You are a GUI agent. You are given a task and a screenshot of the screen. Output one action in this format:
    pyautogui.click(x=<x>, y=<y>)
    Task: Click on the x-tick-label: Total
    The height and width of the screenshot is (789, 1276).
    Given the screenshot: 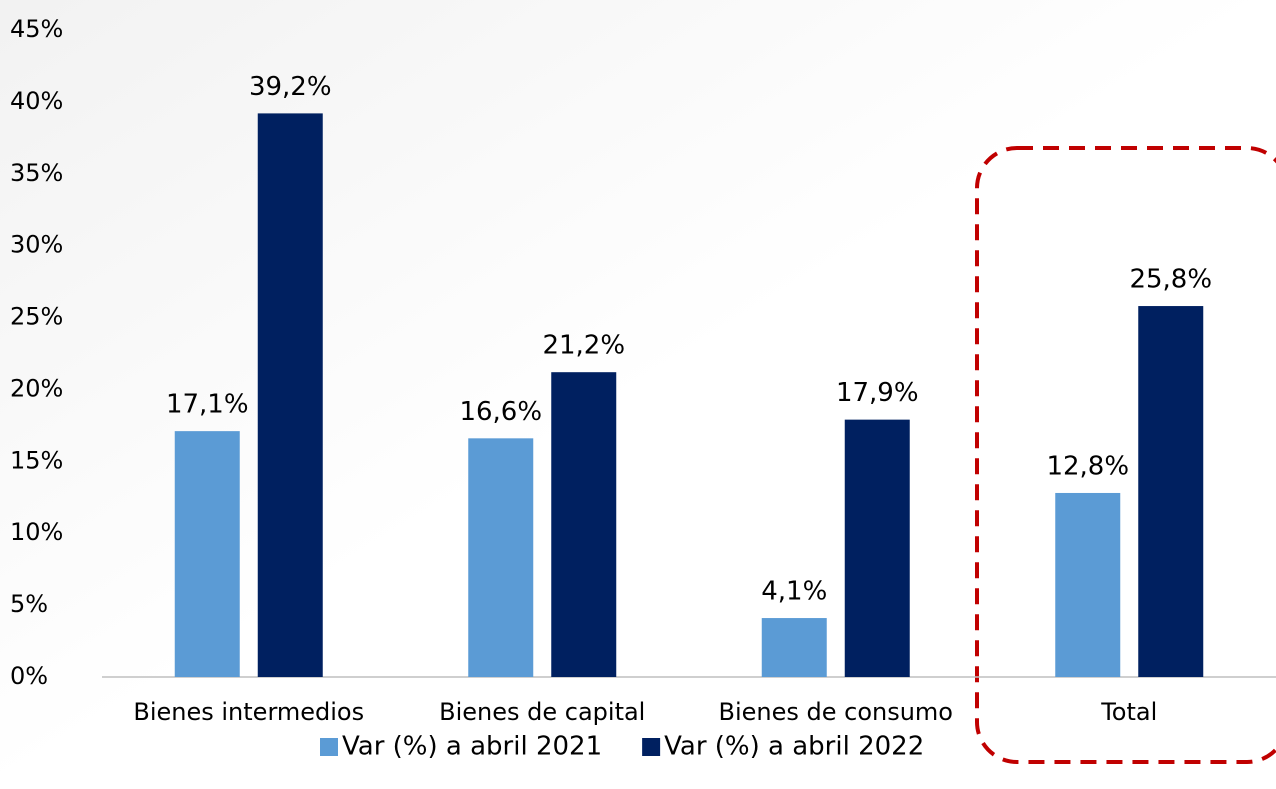 What is the action you would take?
    pyautogui.click(x=1128, y=712)
    